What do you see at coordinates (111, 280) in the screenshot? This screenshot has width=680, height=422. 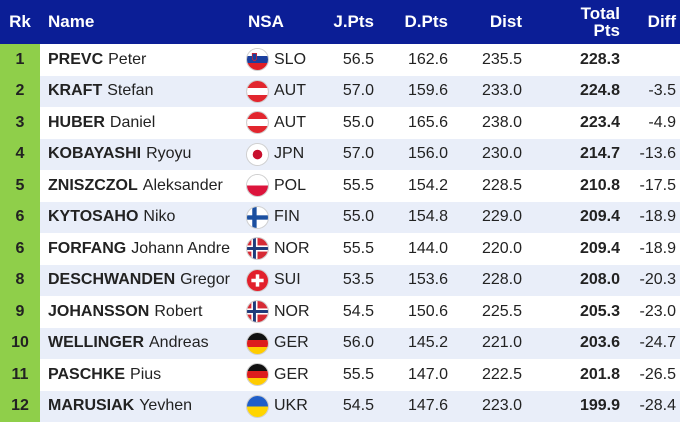 I see `athlete-last-name: DESCHWANDEN` at bounding box center [111, 280].